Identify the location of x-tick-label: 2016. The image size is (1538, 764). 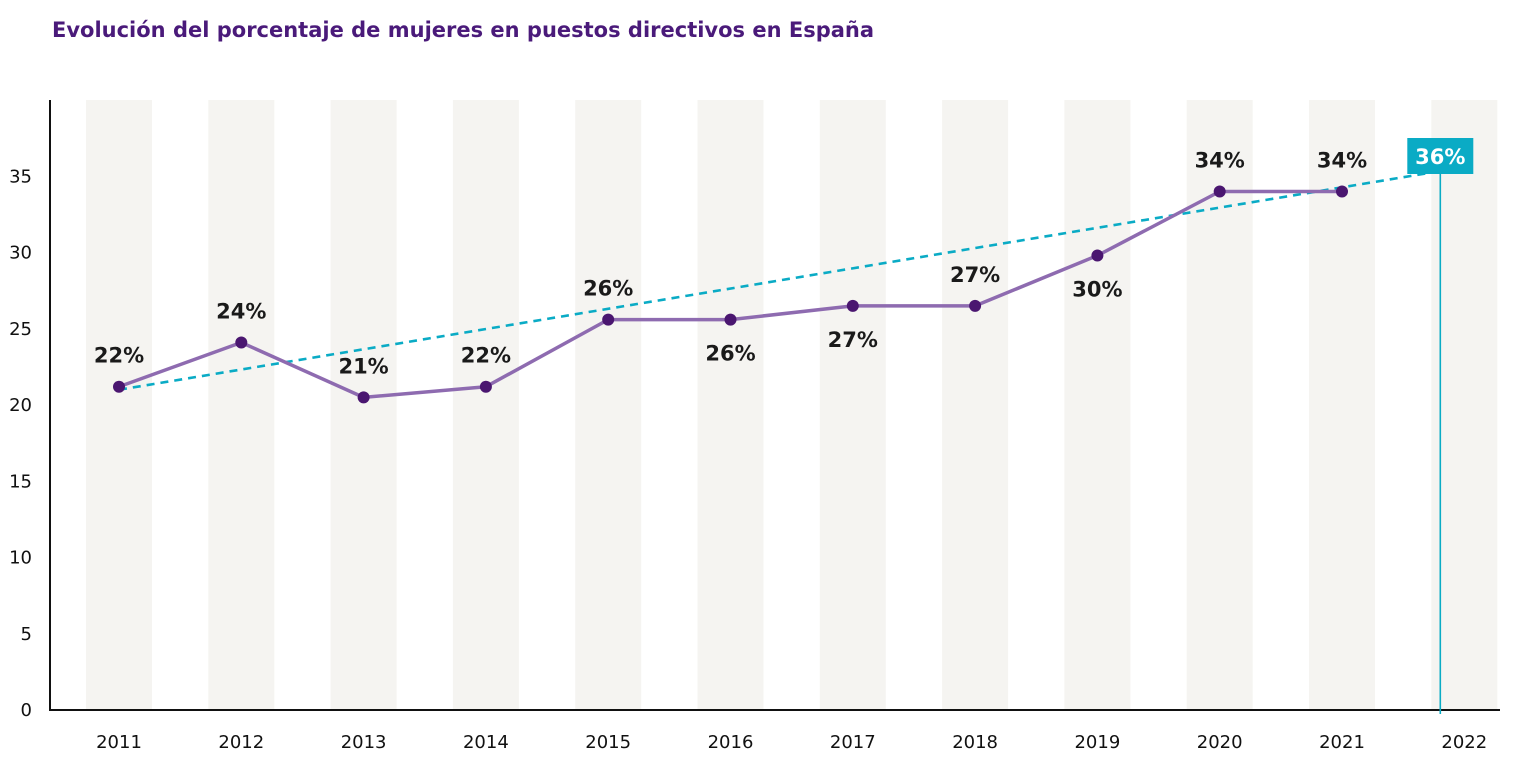
(731, 742).